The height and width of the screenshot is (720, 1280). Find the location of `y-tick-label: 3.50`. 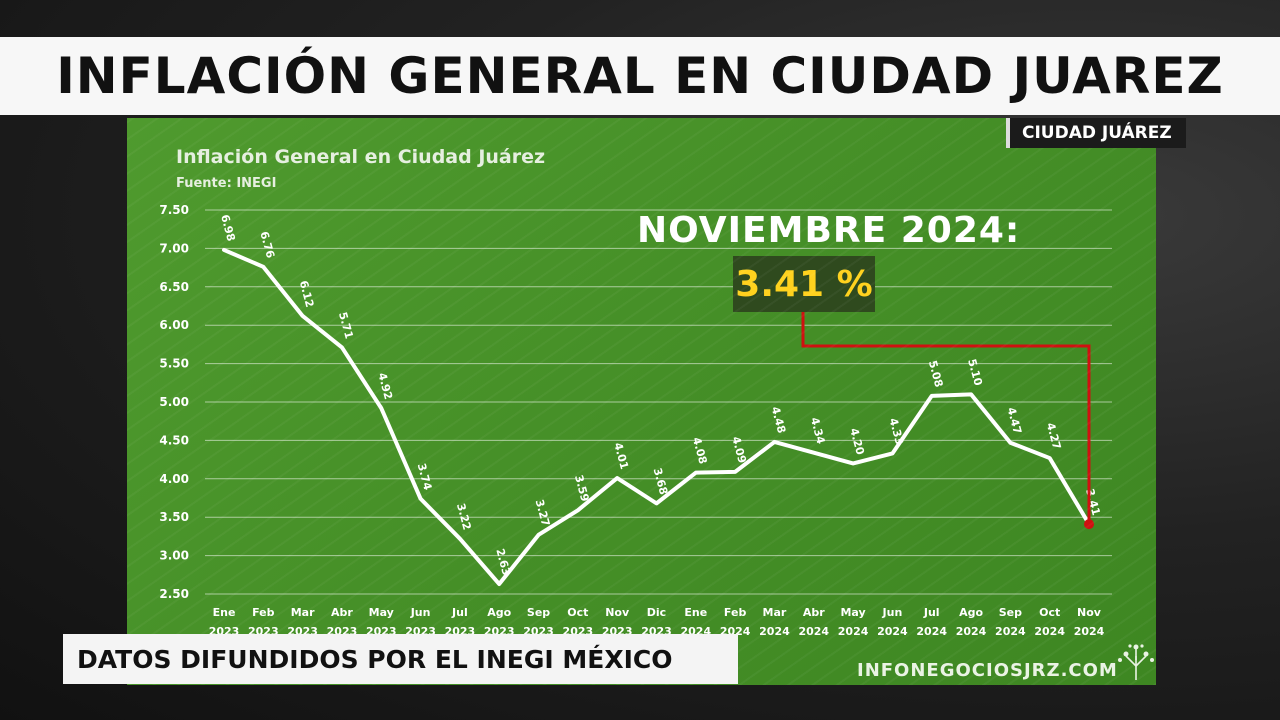

y-tick-label: 3.50 is located at coordinates (174, 517).